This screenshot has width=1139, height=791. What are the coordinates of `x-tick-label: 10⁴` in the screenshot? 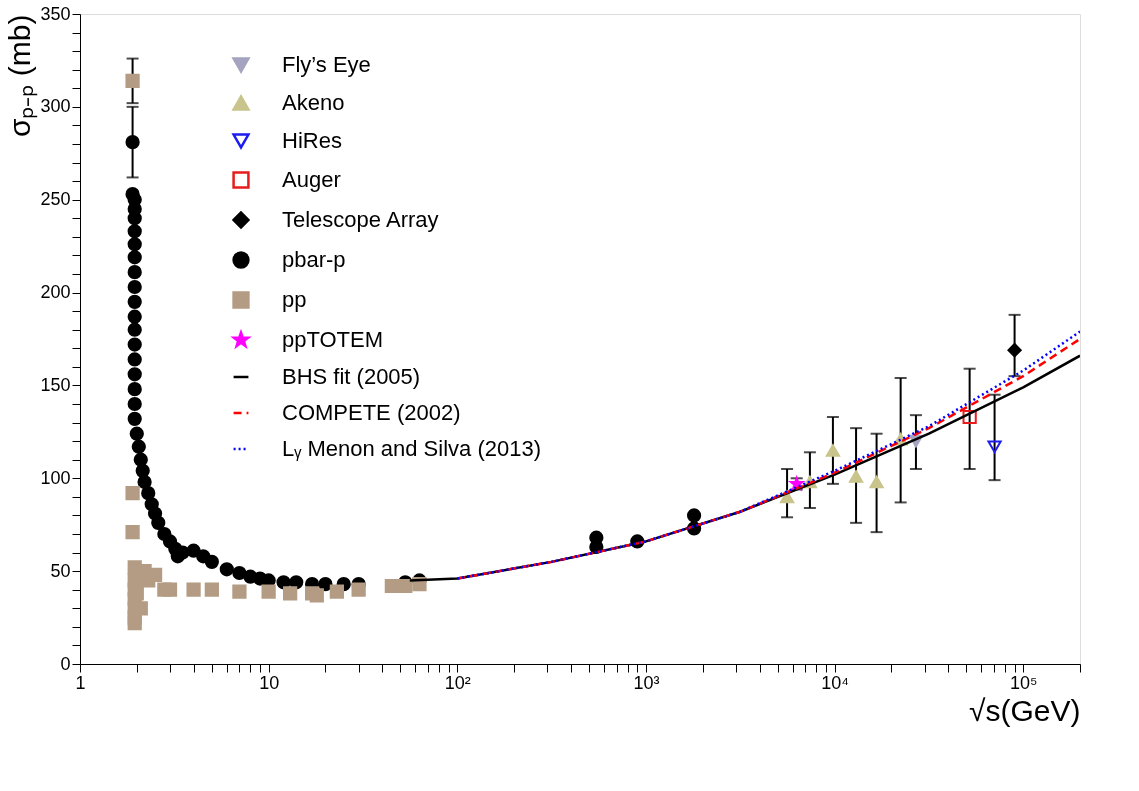 It's located at (835, 682).